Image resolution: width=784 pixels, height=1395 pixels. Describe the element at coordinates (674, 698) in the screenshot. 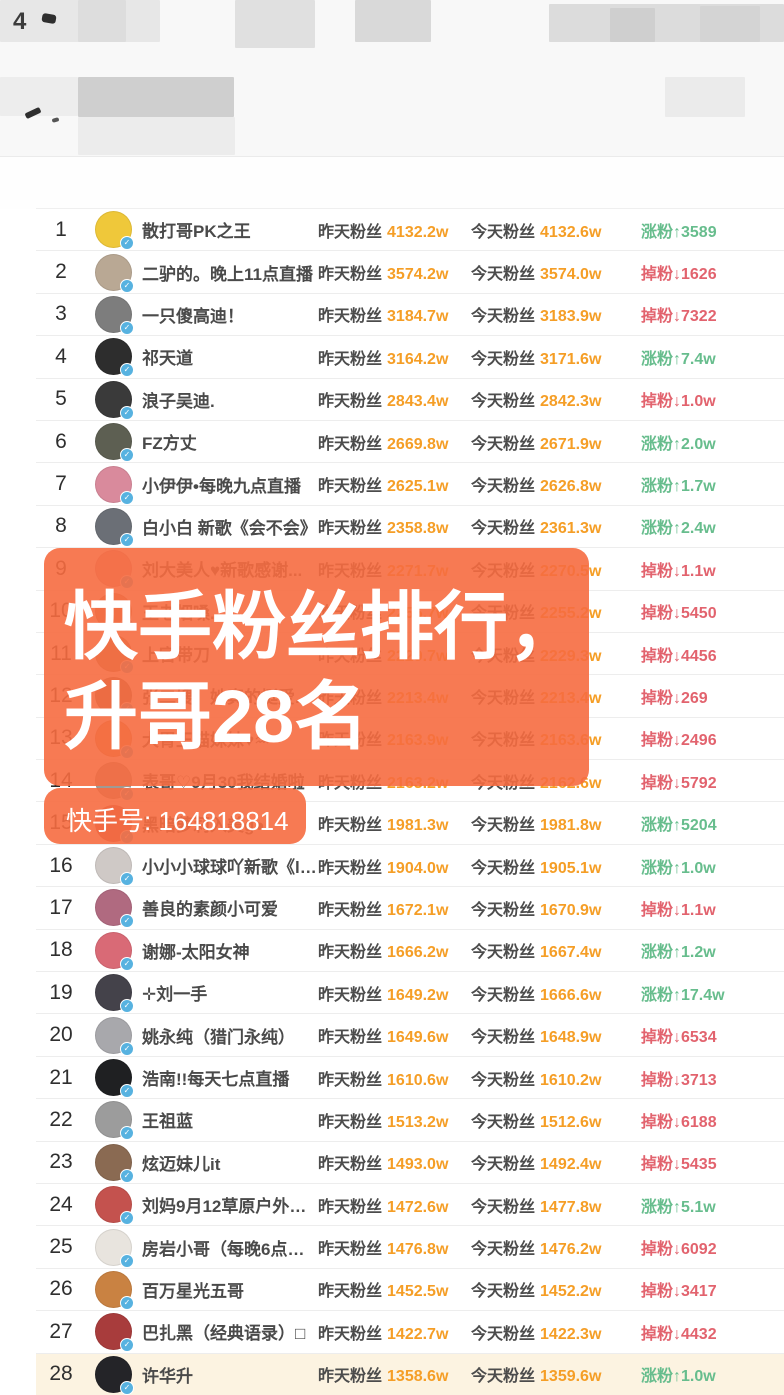

I see `fan-change-badge: 掉粉↓269` at that location.